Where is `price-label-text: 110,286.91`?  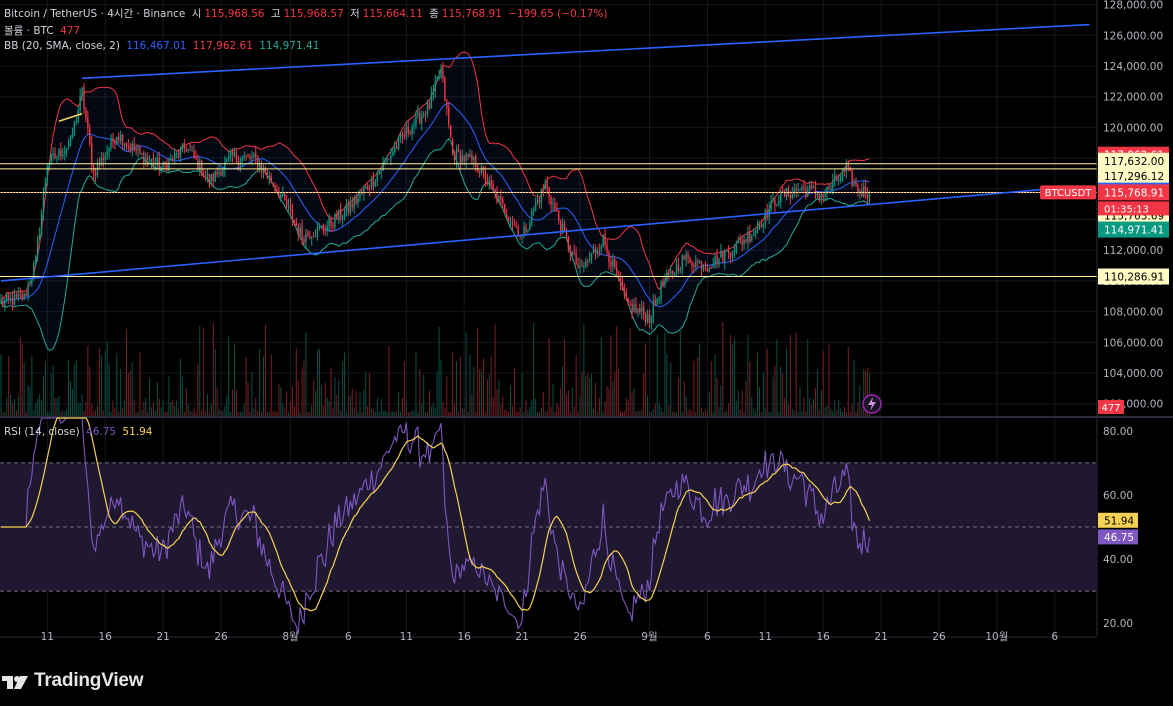
price-label-text: 110,286.91 is located at coordinates (1134, 278).